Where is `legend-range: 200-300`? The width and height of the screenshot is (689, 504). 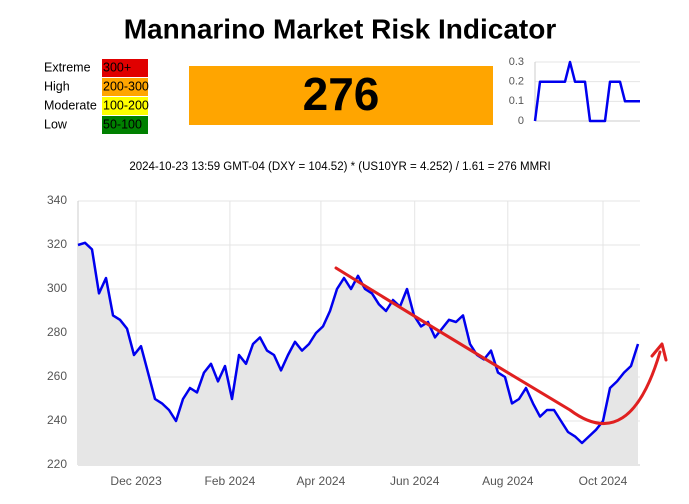 legend-range: 200-300 is located at coordinates (126, 86).